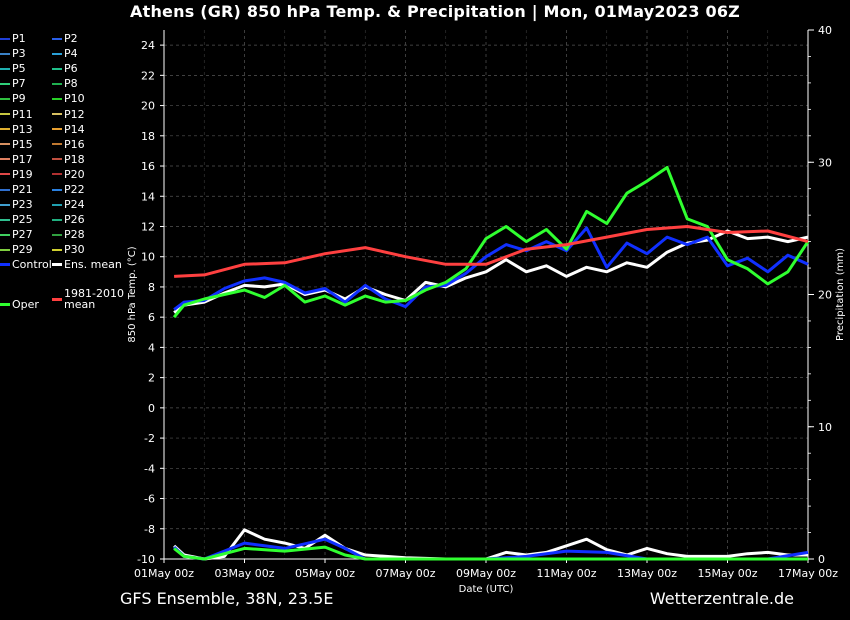 The width and height of the screenshot is (850, 620). What do you see at coordinates (22, 235) in the screenshot?
I see `legend-label: P27` at bounding box center [22, 235].